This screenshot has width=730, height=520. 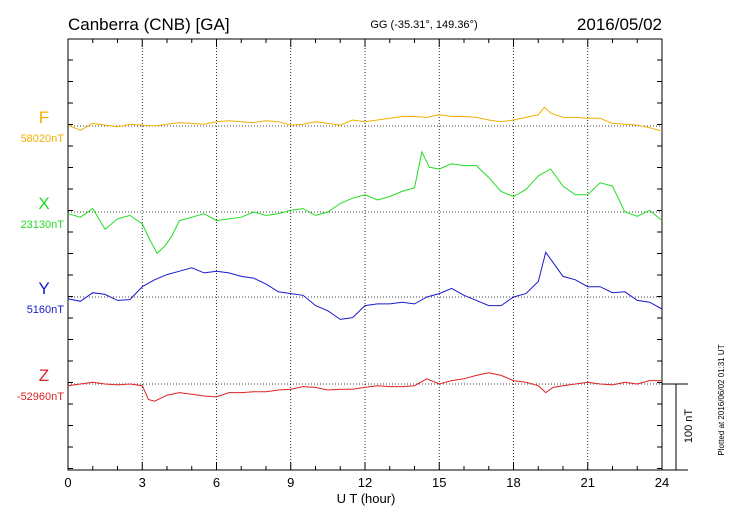 What do you see at coordinates (43, 288) in the screenshot?
I see `series-name-y: Y` at bounding box center [43, 288].